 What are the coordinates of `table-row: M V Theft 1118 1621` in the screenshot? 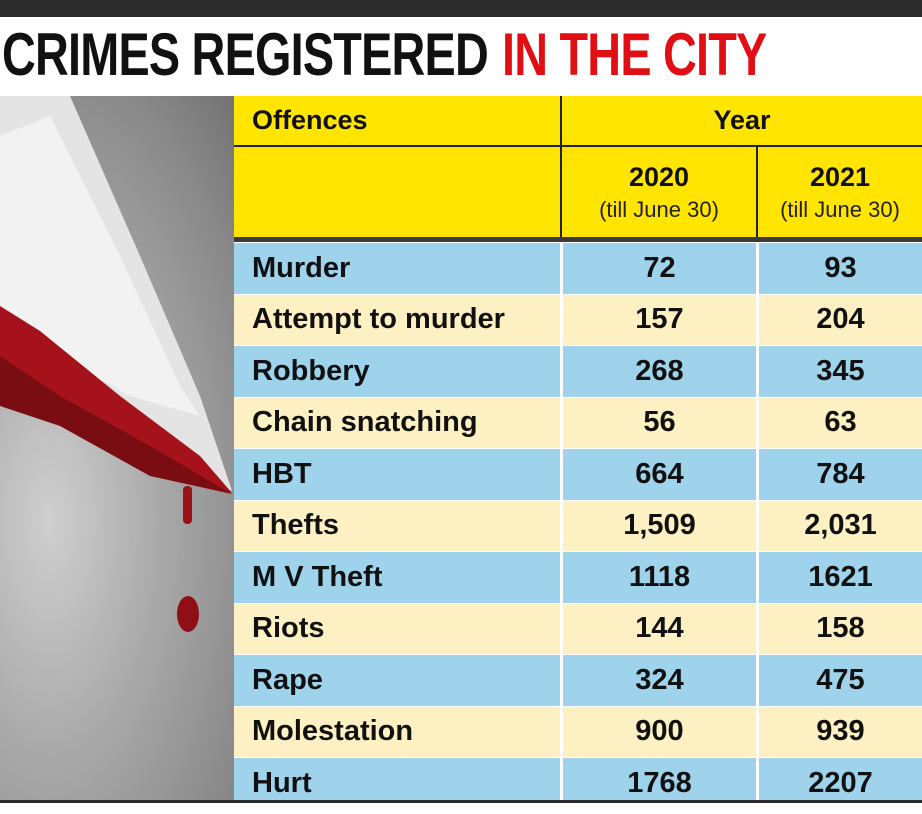 It's located at (578, 577).